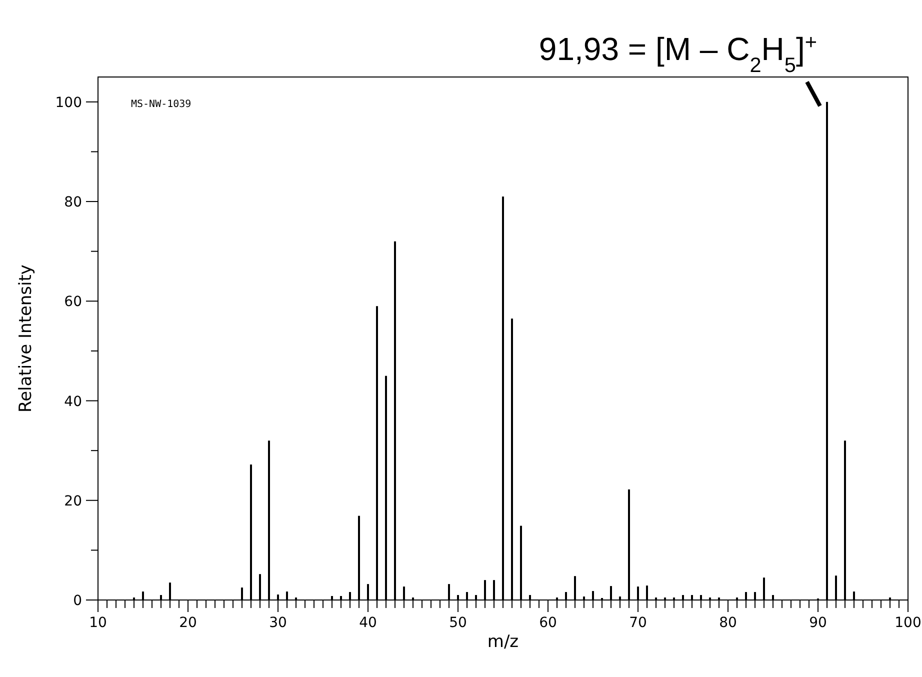 The width and height of the screenshot is (922, 677). I want to click on x-tick-label: 70, so click(638, 623).